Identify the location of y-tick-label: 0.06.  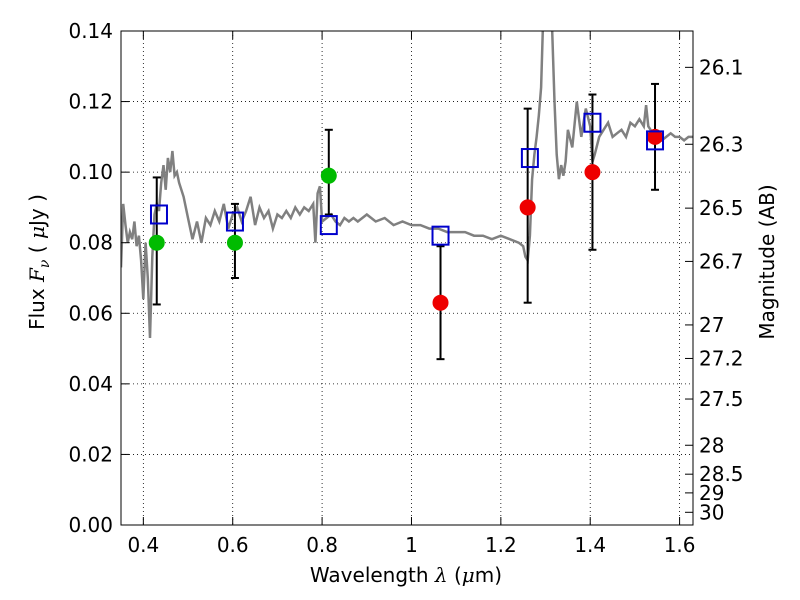
(90, 313).